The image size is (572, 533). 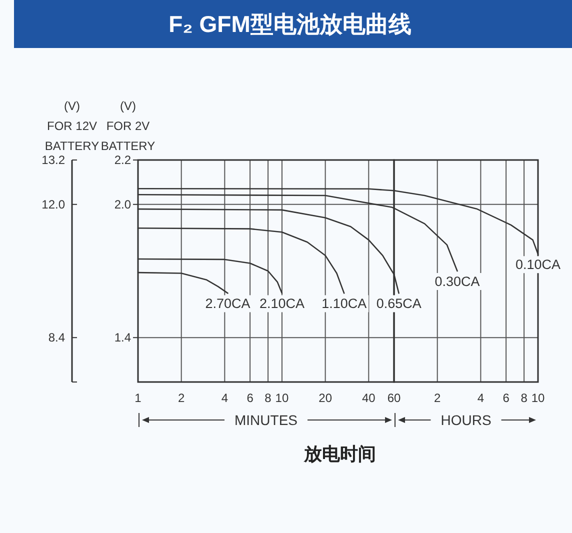 What do you see at coordinates (54, 160) in the screenshot?
I see `y2-tick-label: 13.2` at bounding box center [54, 160].